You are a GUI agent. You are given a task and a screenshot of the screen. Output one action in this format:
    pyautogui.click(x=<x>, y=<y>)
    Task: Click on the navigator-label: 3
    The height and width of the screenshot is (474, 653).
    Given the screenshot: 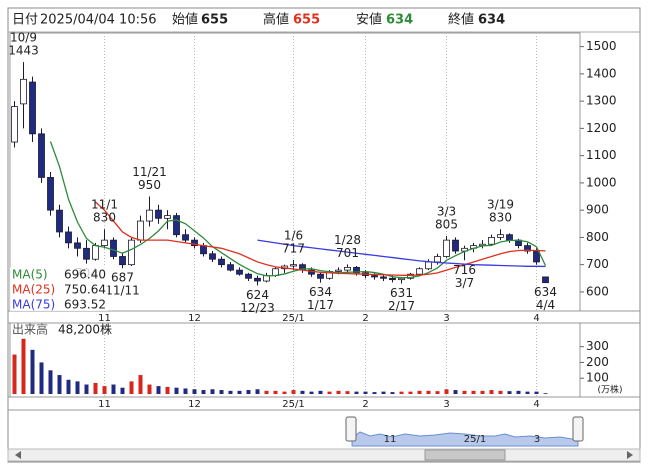 What is the action you would take?
    pyautogui.click(x=537, y=439)
    